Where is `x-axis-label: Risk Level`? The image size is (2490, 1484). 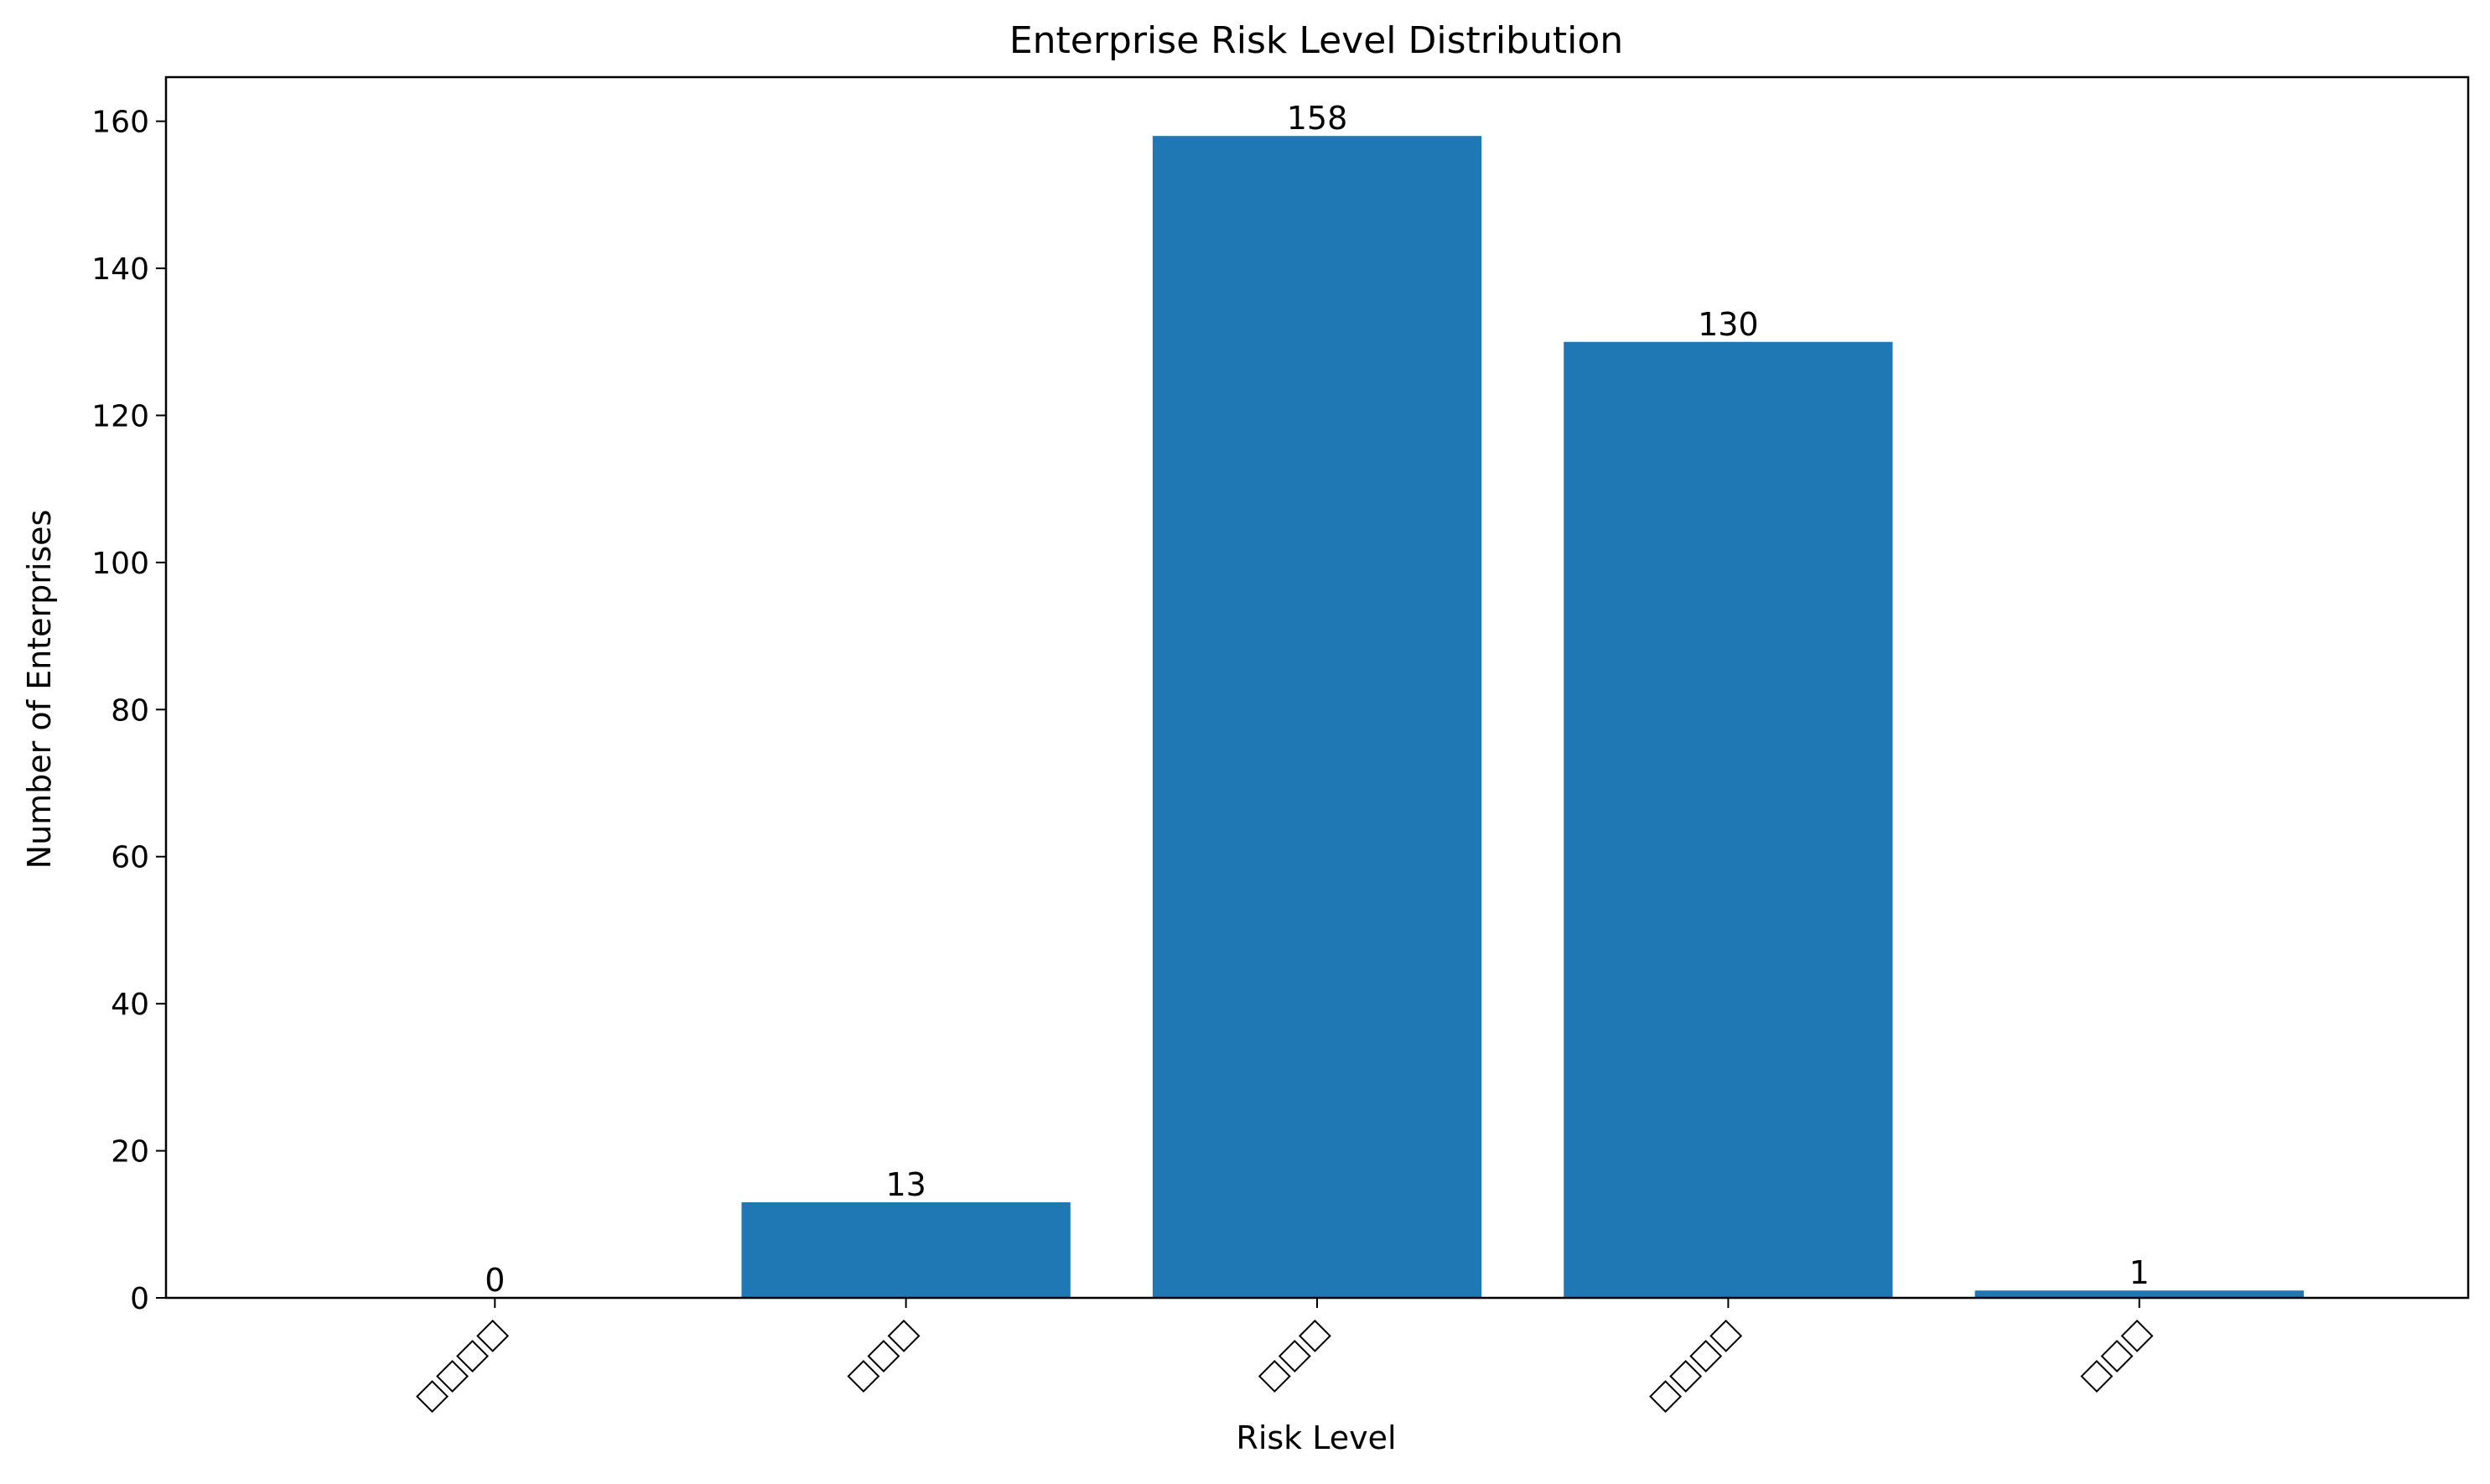
x-axis-label: Risk Level is located at coordinates (1316, 1437).